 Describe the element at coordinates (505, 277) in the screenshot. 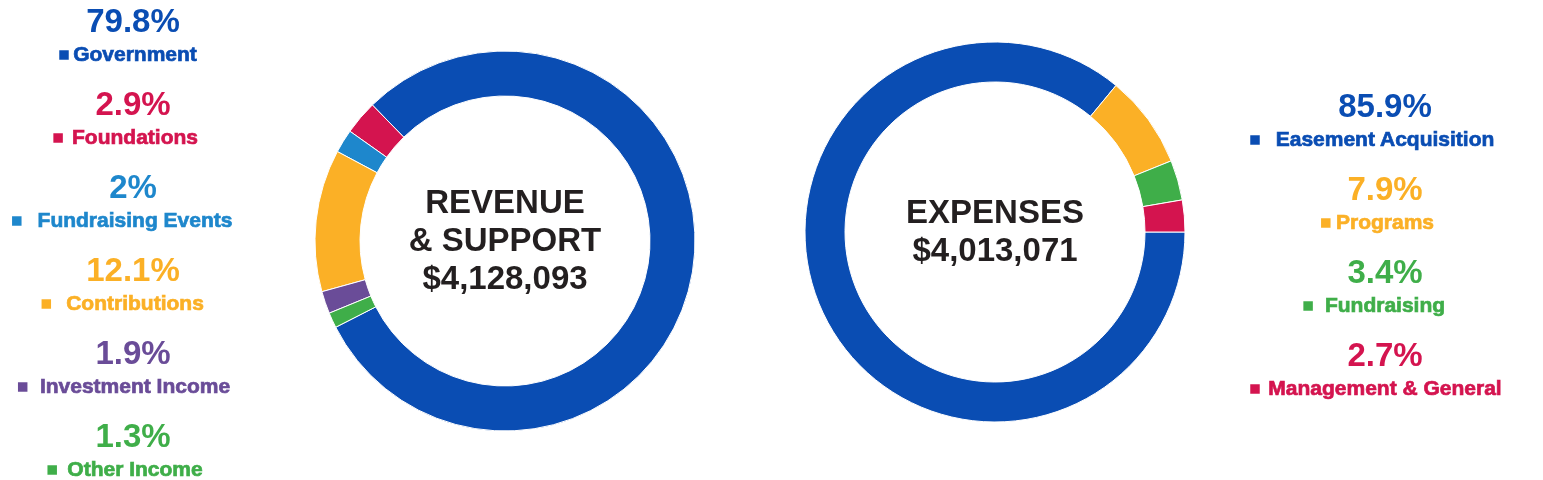

I see `text: $4,128,093` at that location.